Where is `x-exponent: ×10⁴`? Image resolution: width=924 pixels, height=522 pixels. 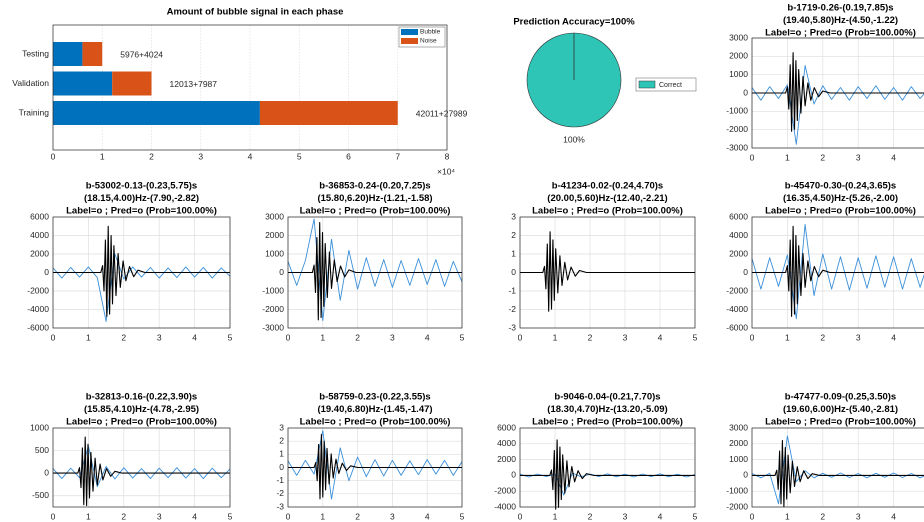 x-exponent: ×10⁴ is located at coordinates (446, 171).